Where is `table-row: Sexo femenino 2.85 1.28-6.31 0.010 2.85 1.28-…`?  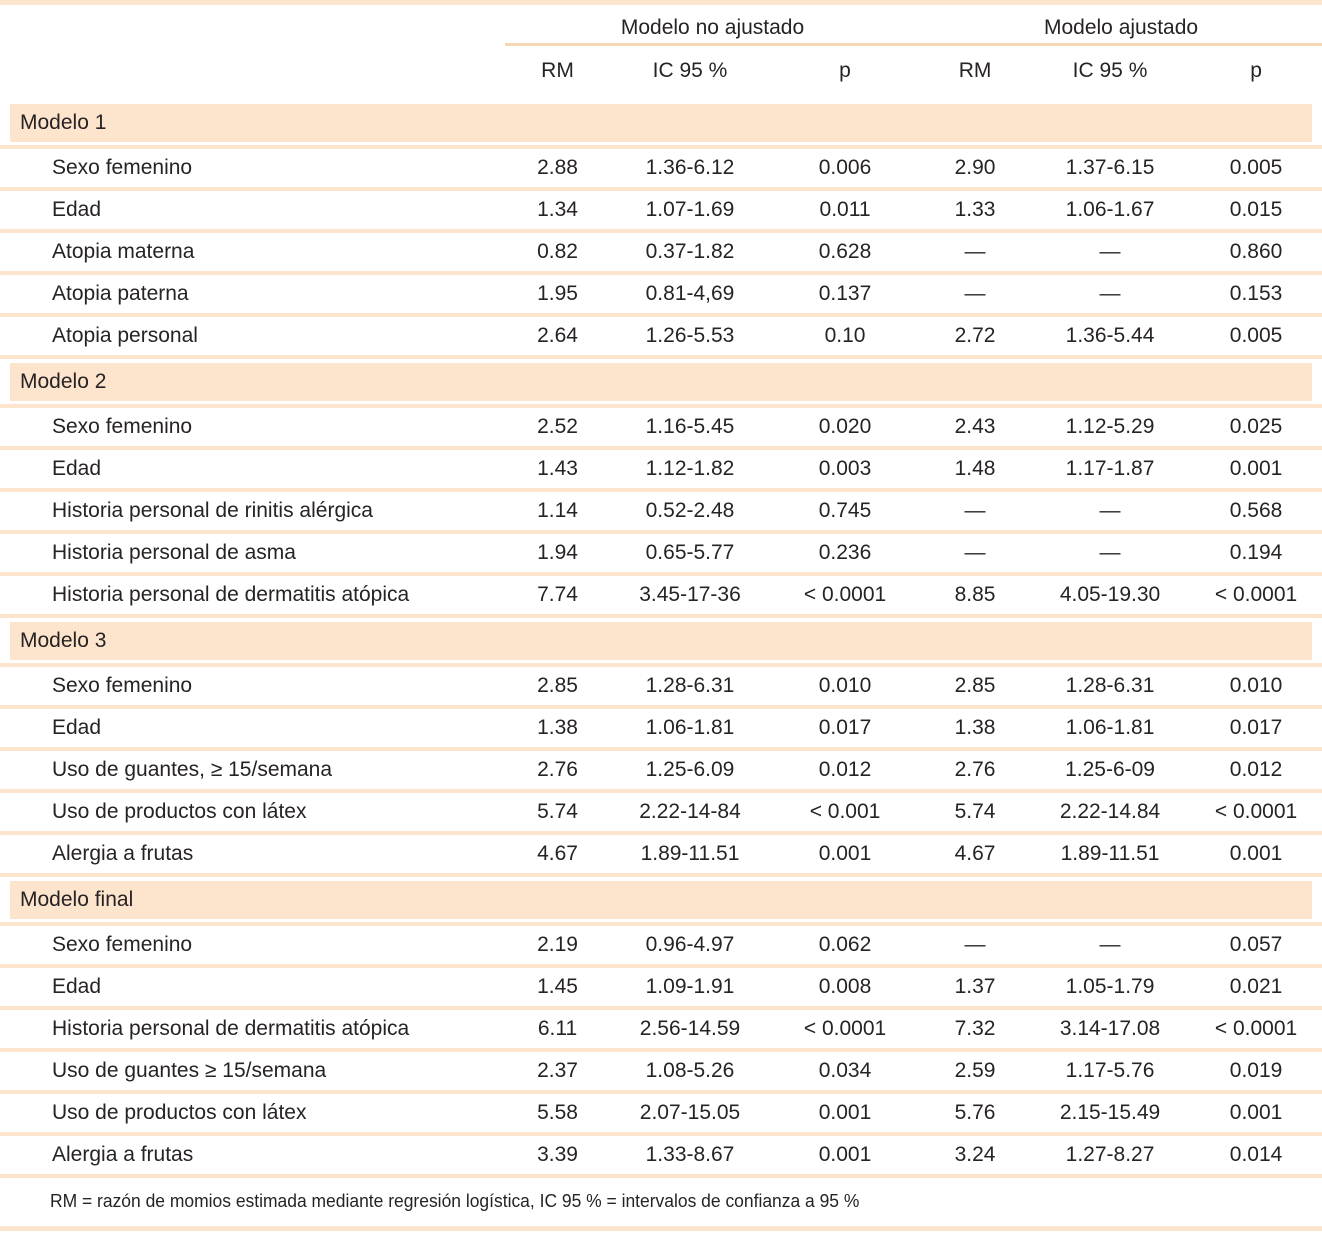
table-row: Sexo femenino 2.85 1.28-6.31 0.010 2.85 1.28-… is located at coordinates (661, 685).